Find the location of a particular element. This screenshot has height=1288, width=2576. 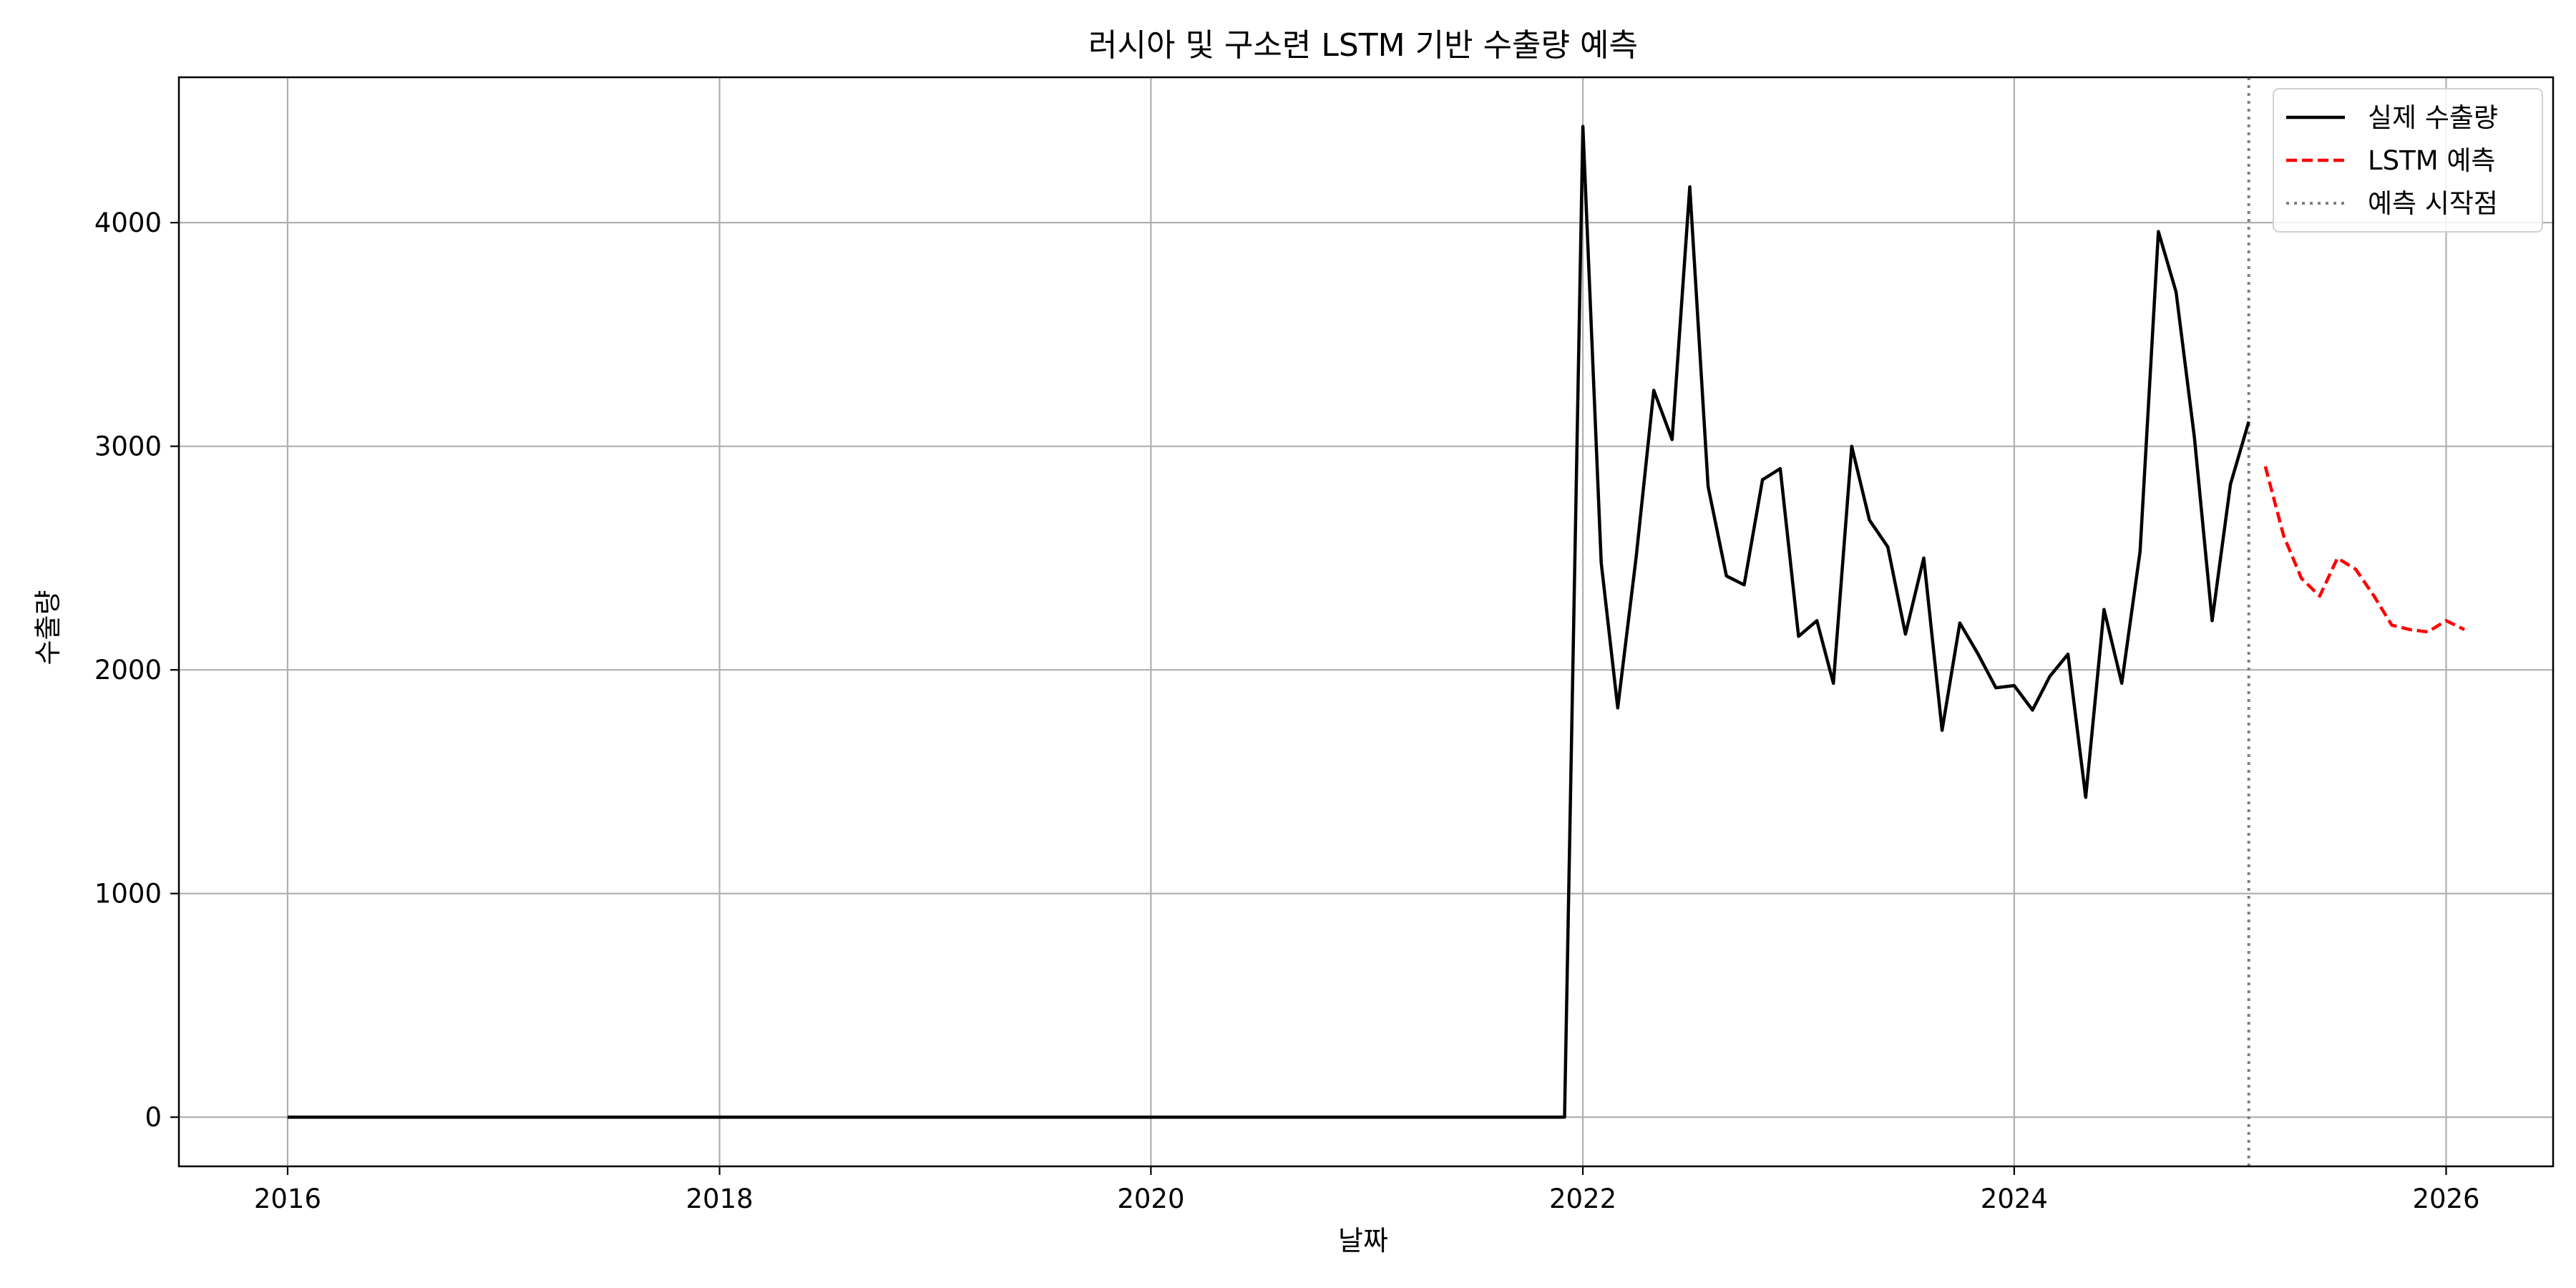

legend-actual-label: 실제 수출량 is located at coordinates (2433, 117).